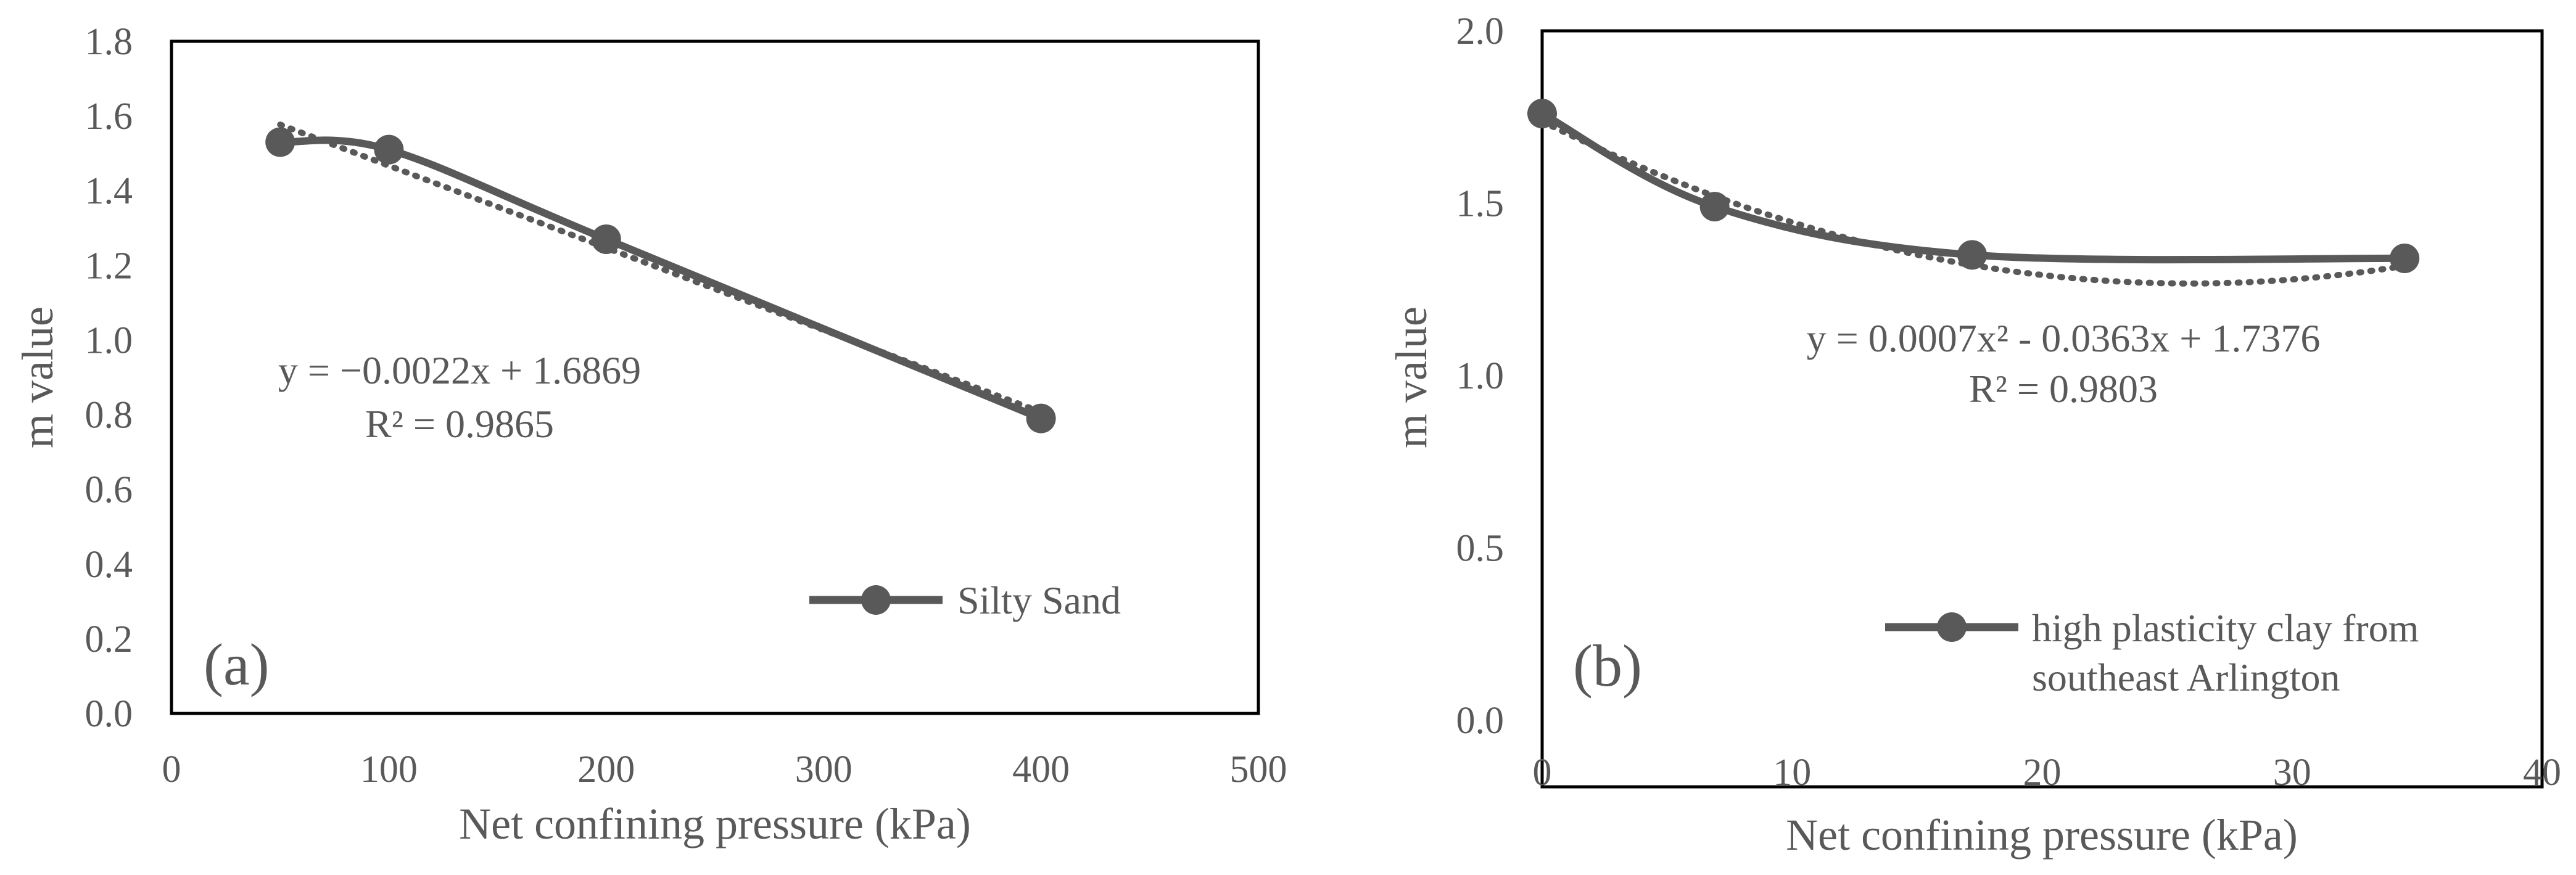 The image size is (2576, 875). What do you see at coordinates (2186, 677) in the screenshot?
I see `legend-label-clay-line2: southeast Arlington` at bounding box center [2186, 677].